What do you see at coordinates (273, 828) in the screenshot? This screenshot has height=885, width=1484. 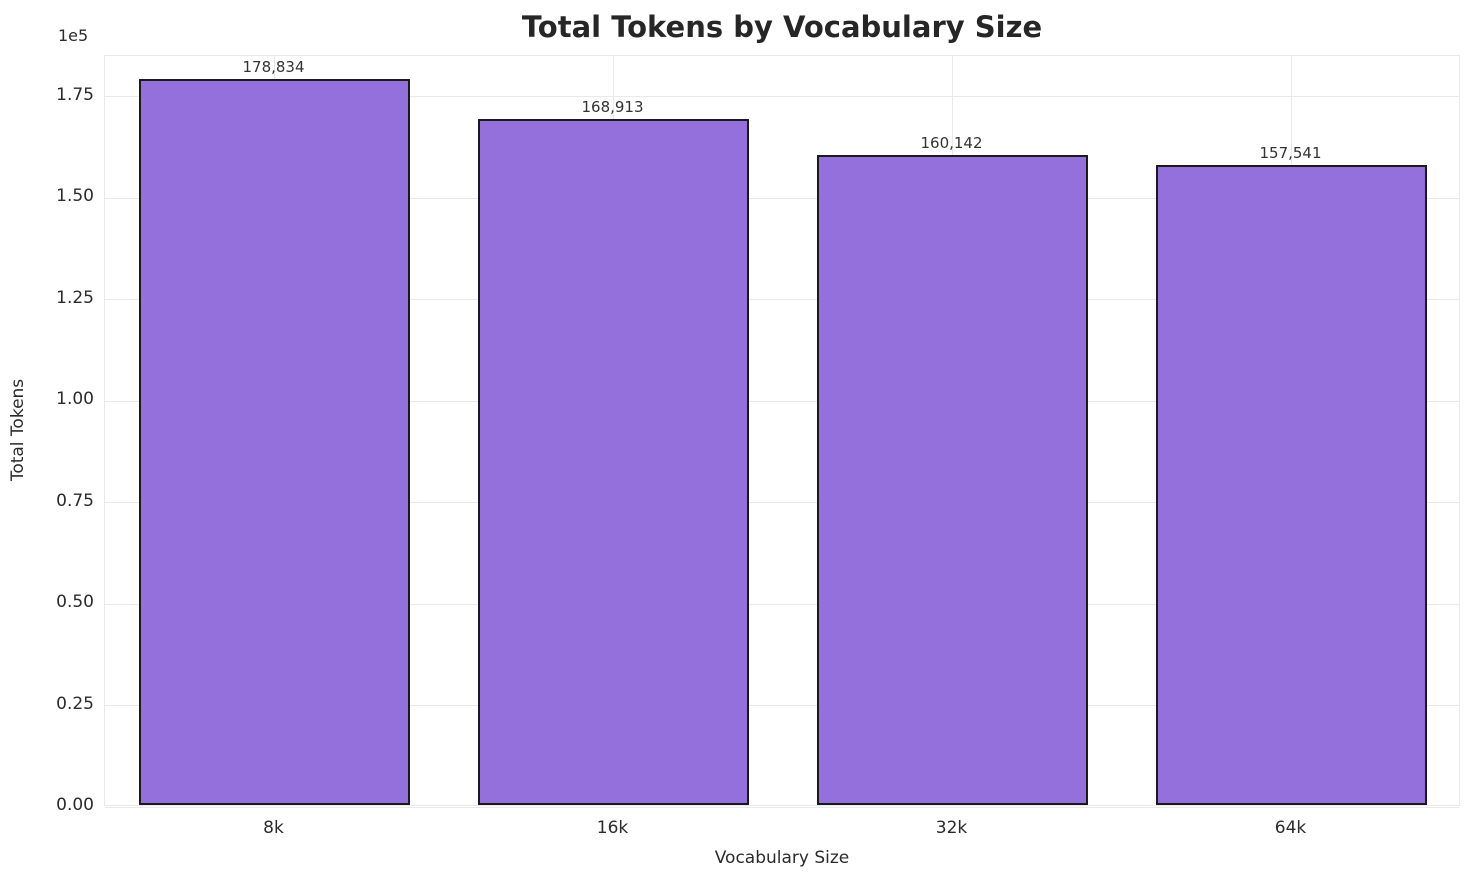 I see `x-tick-label: 8k` at bounding box center [273, 828].